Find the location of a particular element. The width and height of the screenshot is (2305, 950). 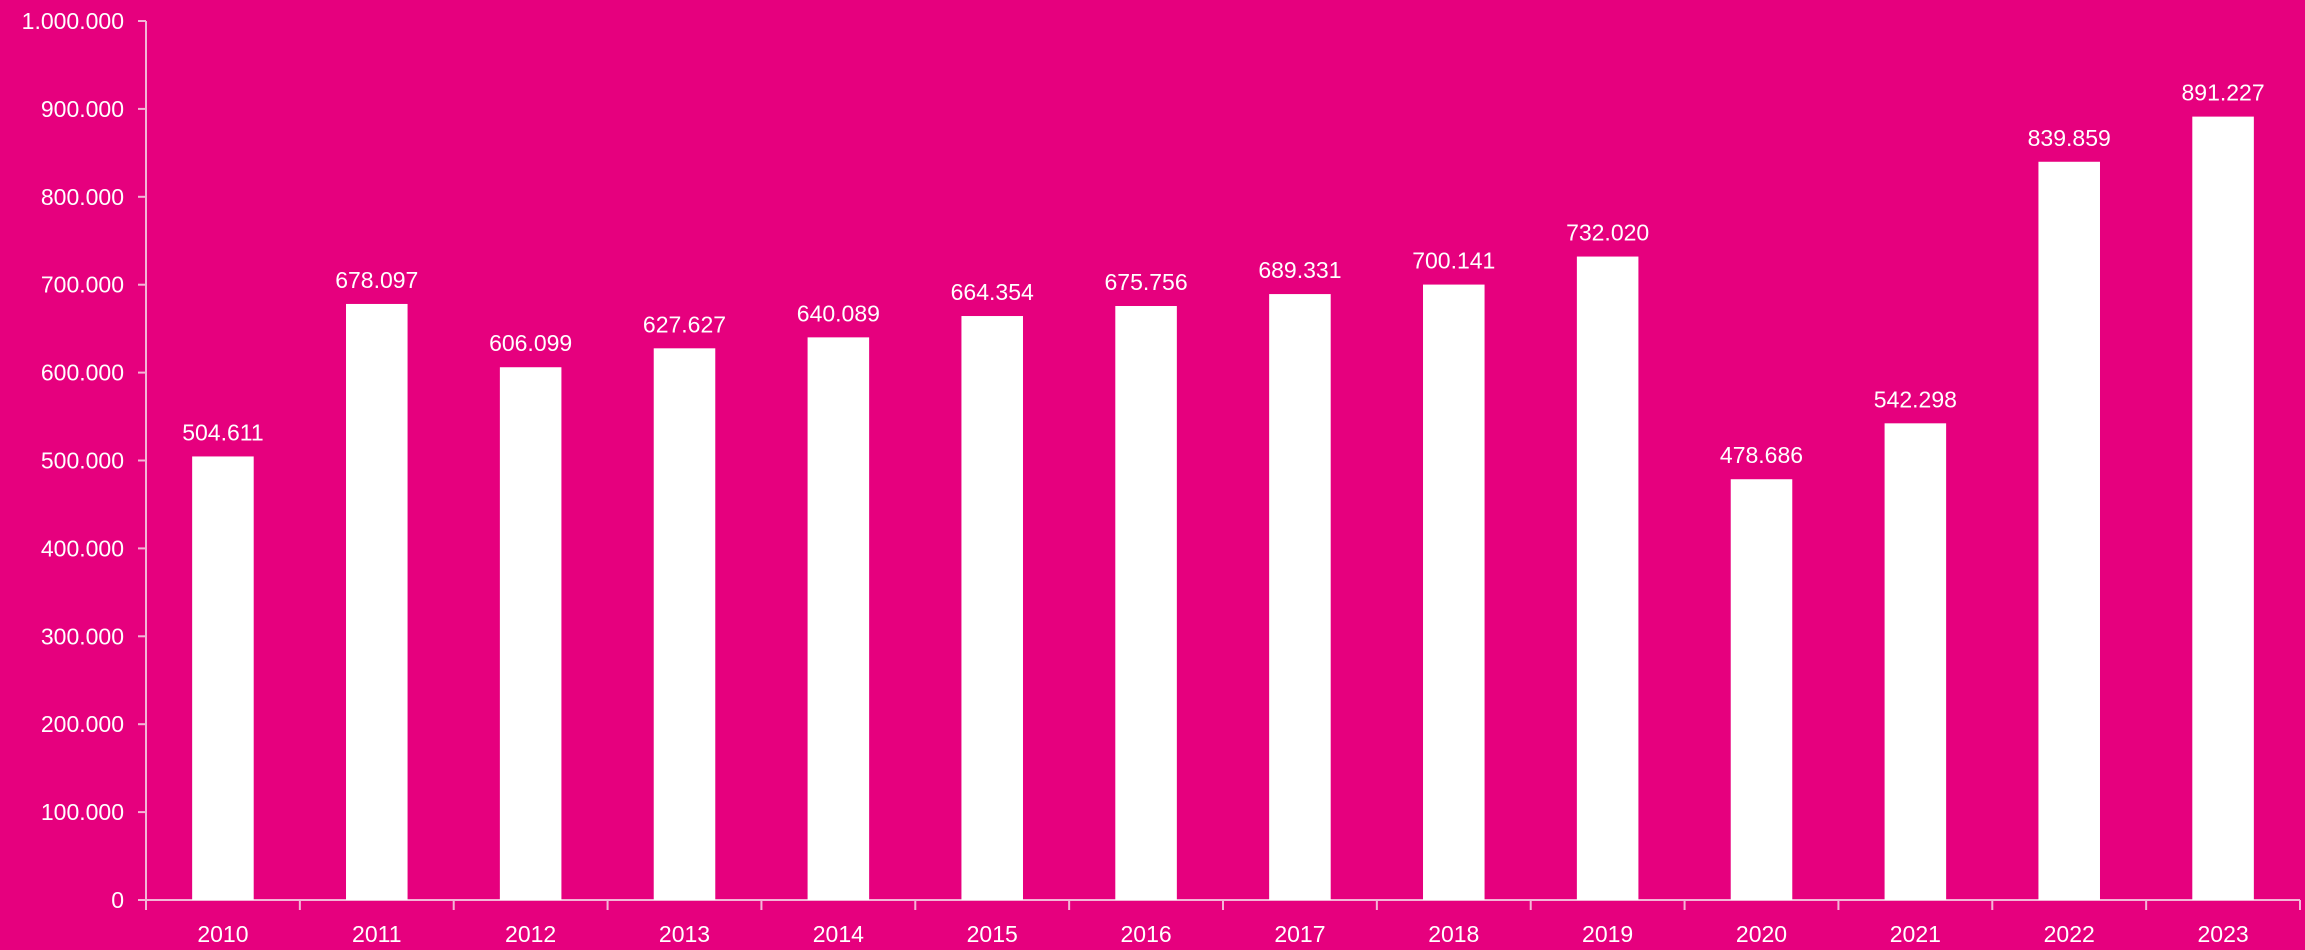

x-tick-label-2021: 2021 is located at coordinates (1915, 934).